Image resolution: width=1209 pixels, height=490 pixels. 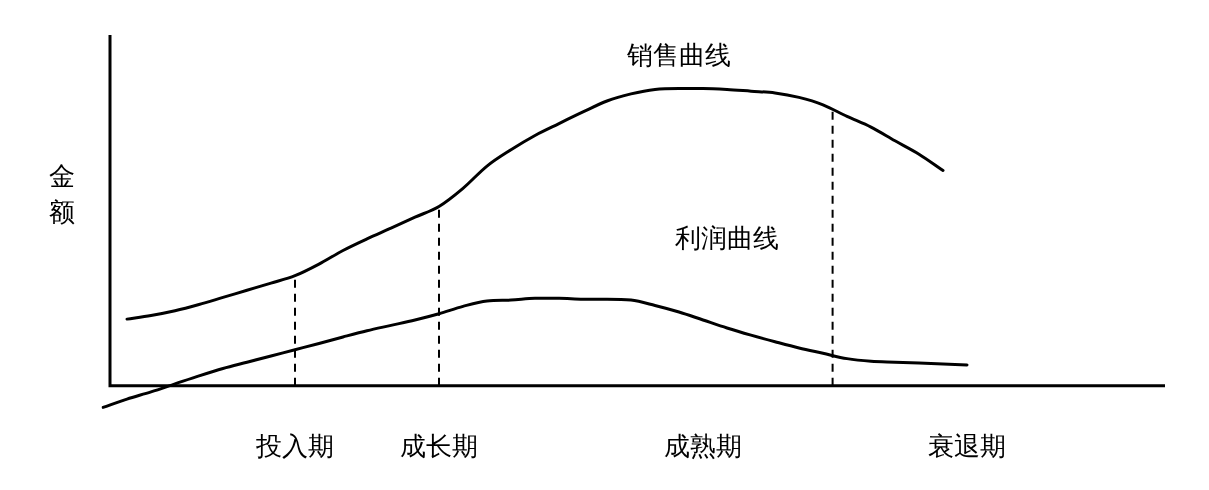 What do you see at coordinates (439, 446) in the screenshot?
I see `x-tick-label: 成长期` at bounding box center [439, 446].